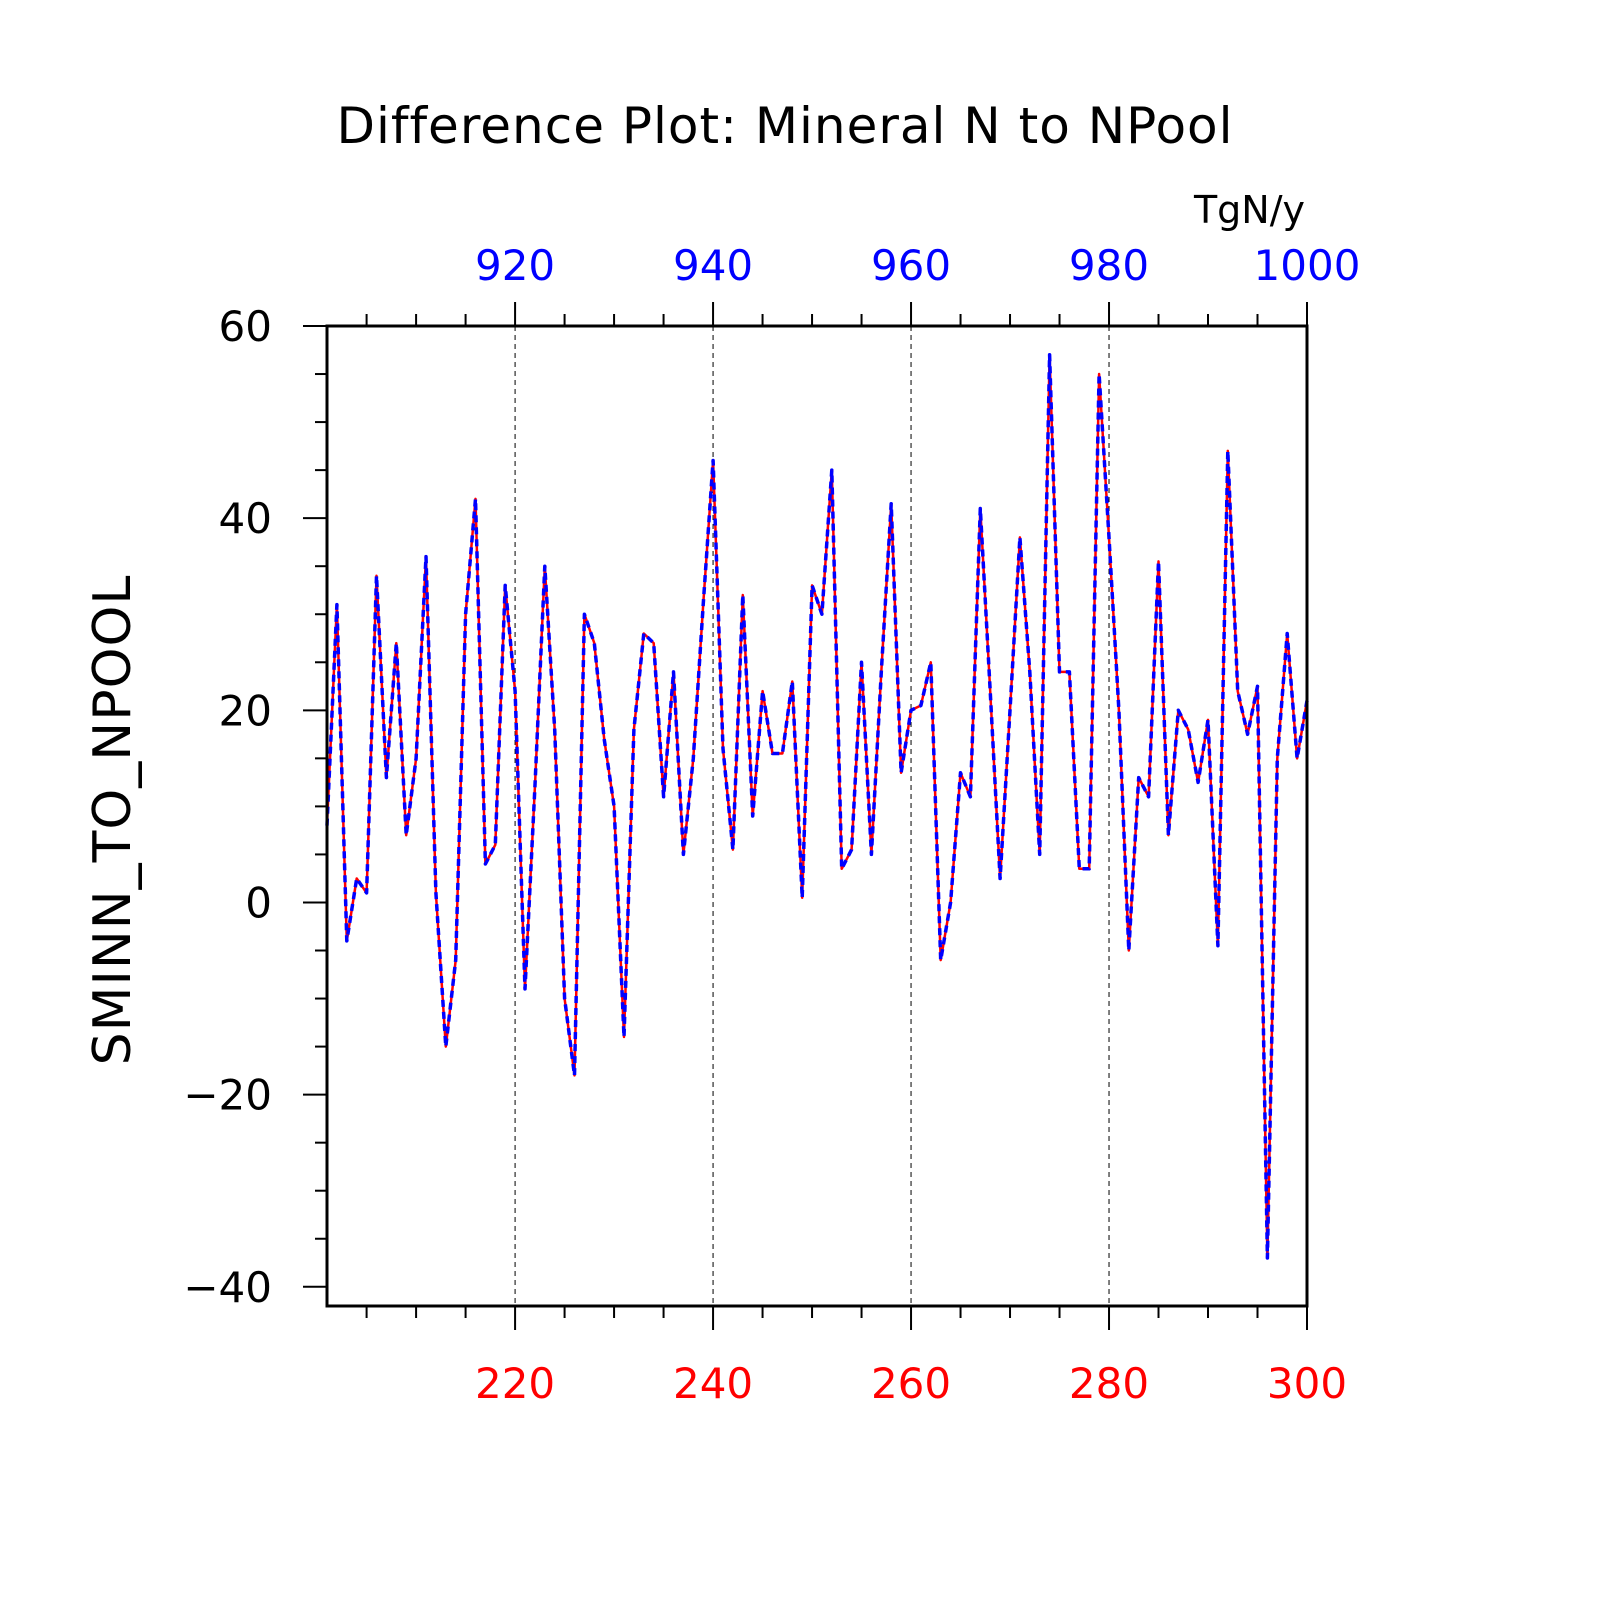 The width and height of the screenshot is (1620, 1620). What do you see at coordinates (1307, 1383) in the screenshot?
I see `x-bottom-tick-label: 300` at bounding box center [1307, 1383].